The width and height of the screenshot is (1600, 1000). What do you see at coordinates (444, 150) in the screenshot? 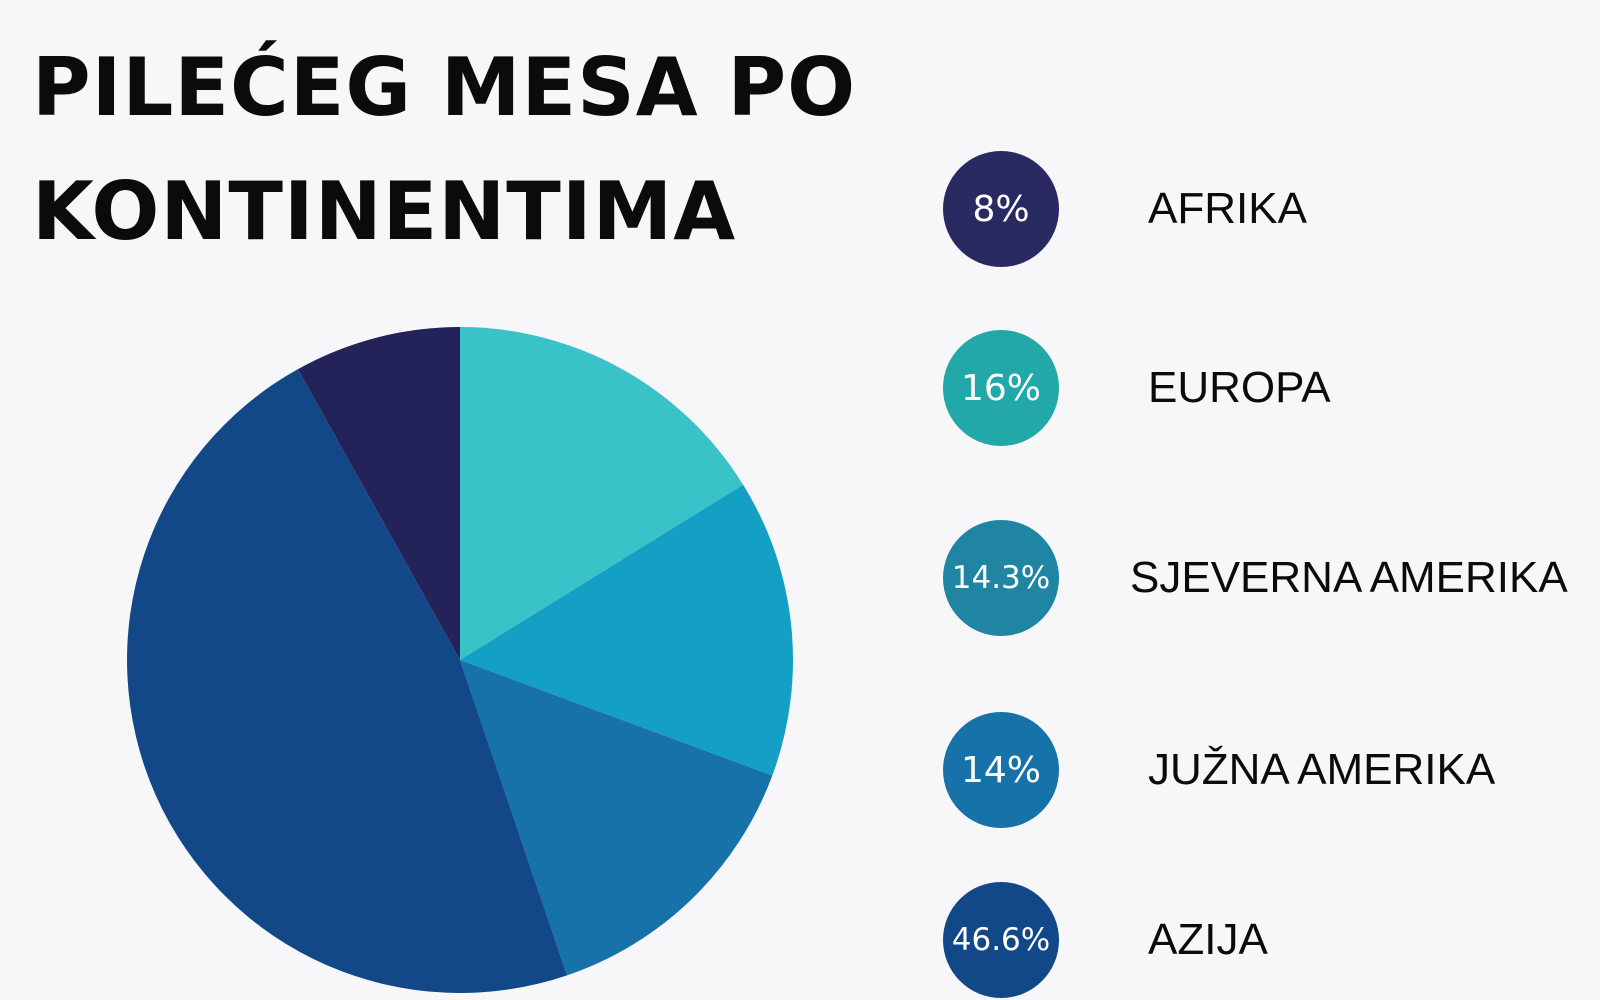
I see `chart-title: PILEĆEG MESA PO KONTINENTIMA` at bounding box center [444, 150].